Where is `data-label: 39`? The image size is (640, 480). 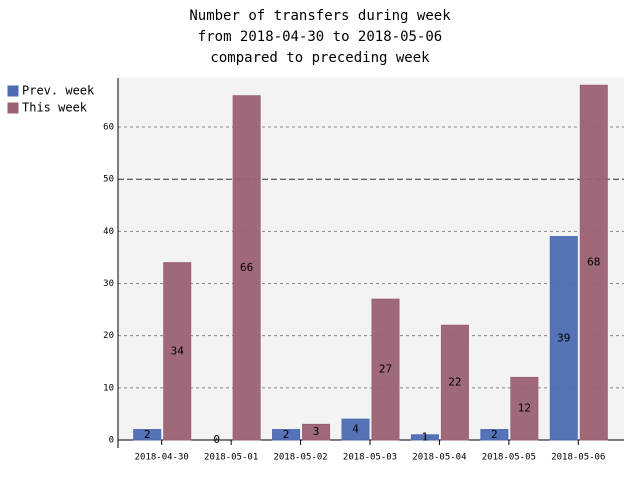
data-label: 39 is located at coordinates (563, 337).